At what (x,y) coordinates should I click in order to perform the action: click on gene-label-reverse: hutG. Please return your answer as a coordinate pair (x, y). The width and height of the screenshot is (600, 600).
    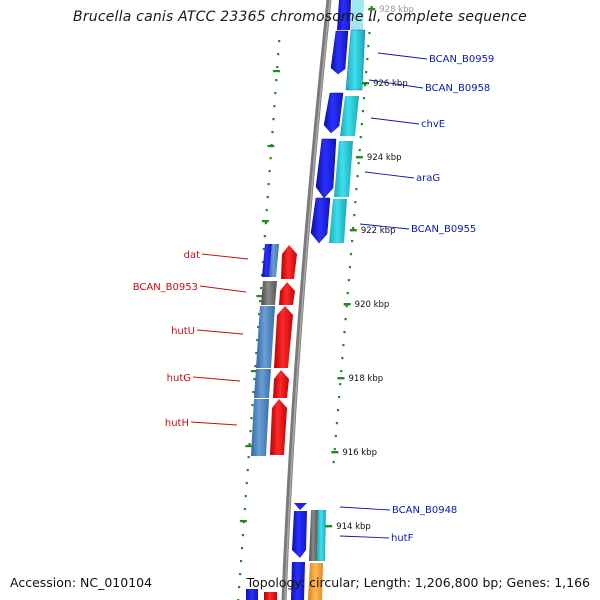
    Looking at the image, I should click on (179, 378).